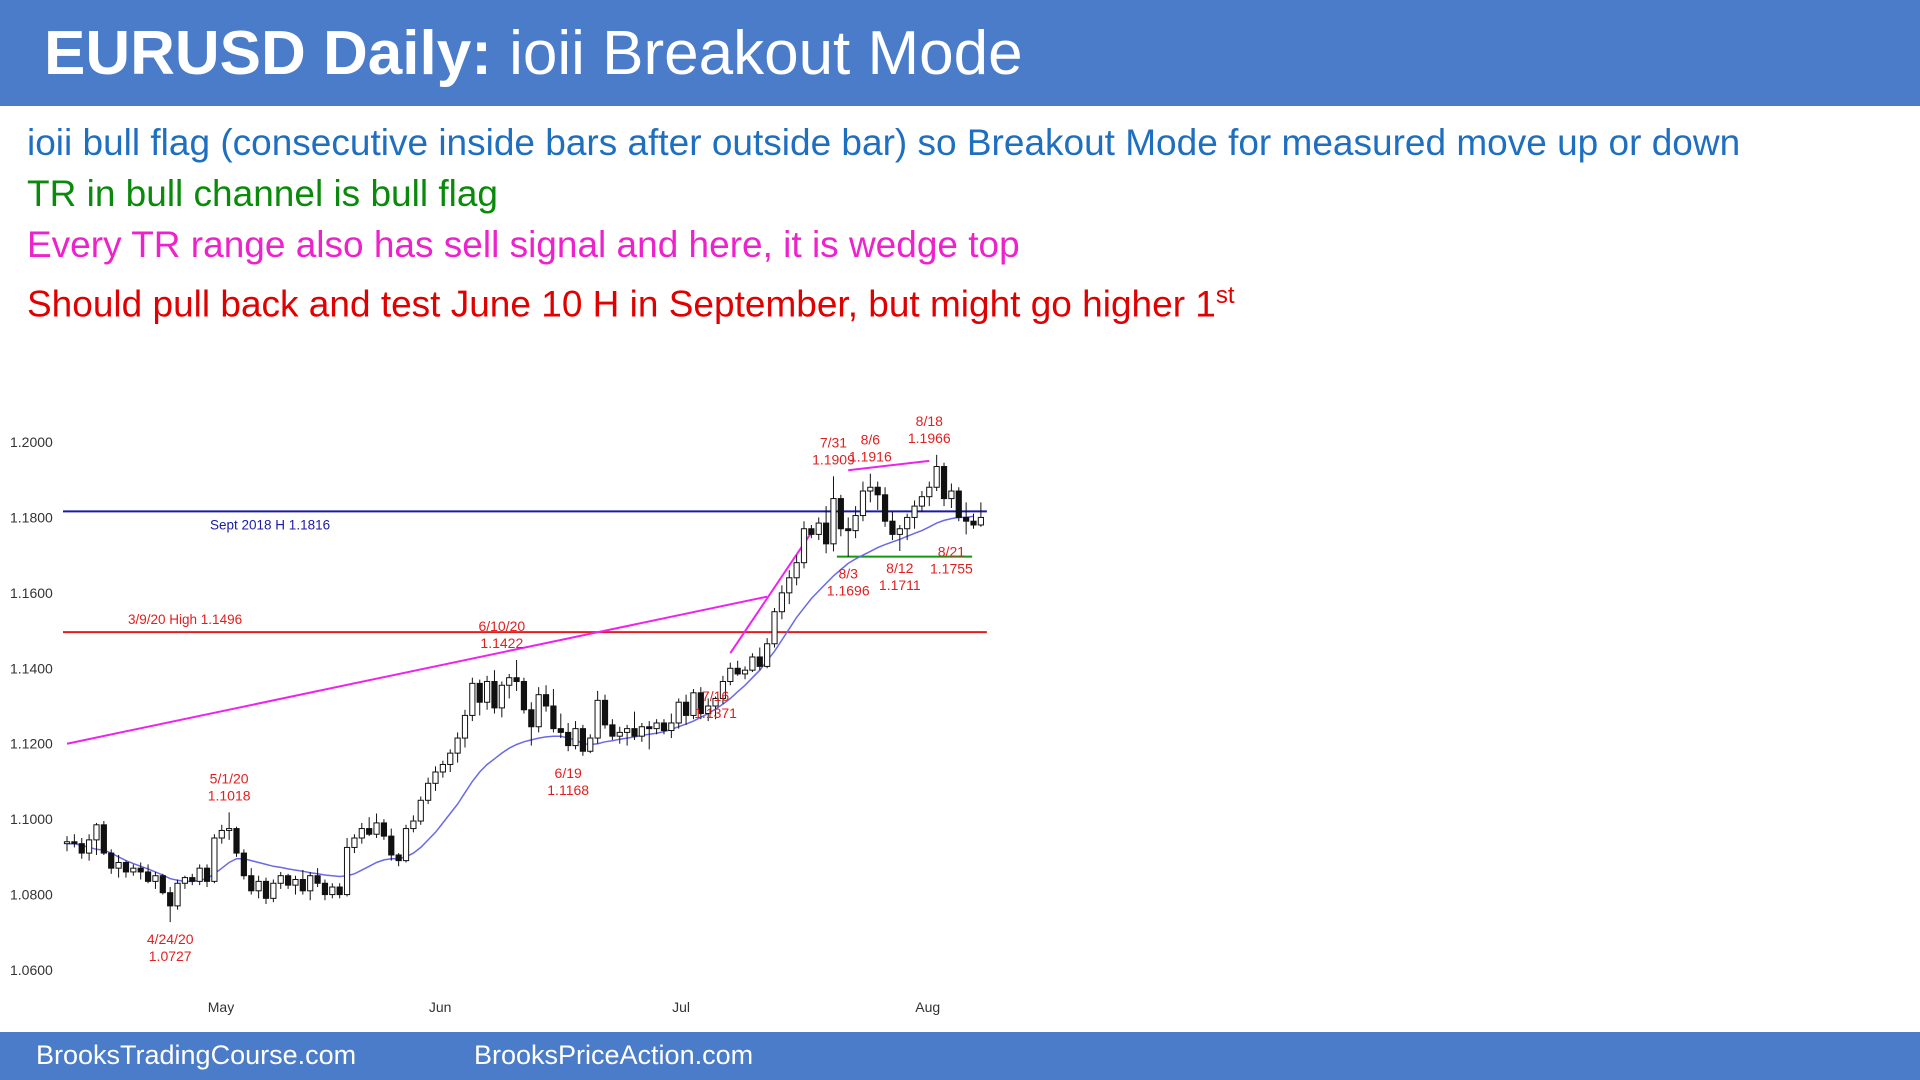 The width and height of the screenshot is (1920, 1080). What do you see at coordinates (31, 744) in the screenshot?
I see `y-tick-label: 1.1200` at bounding box center [31, 744].